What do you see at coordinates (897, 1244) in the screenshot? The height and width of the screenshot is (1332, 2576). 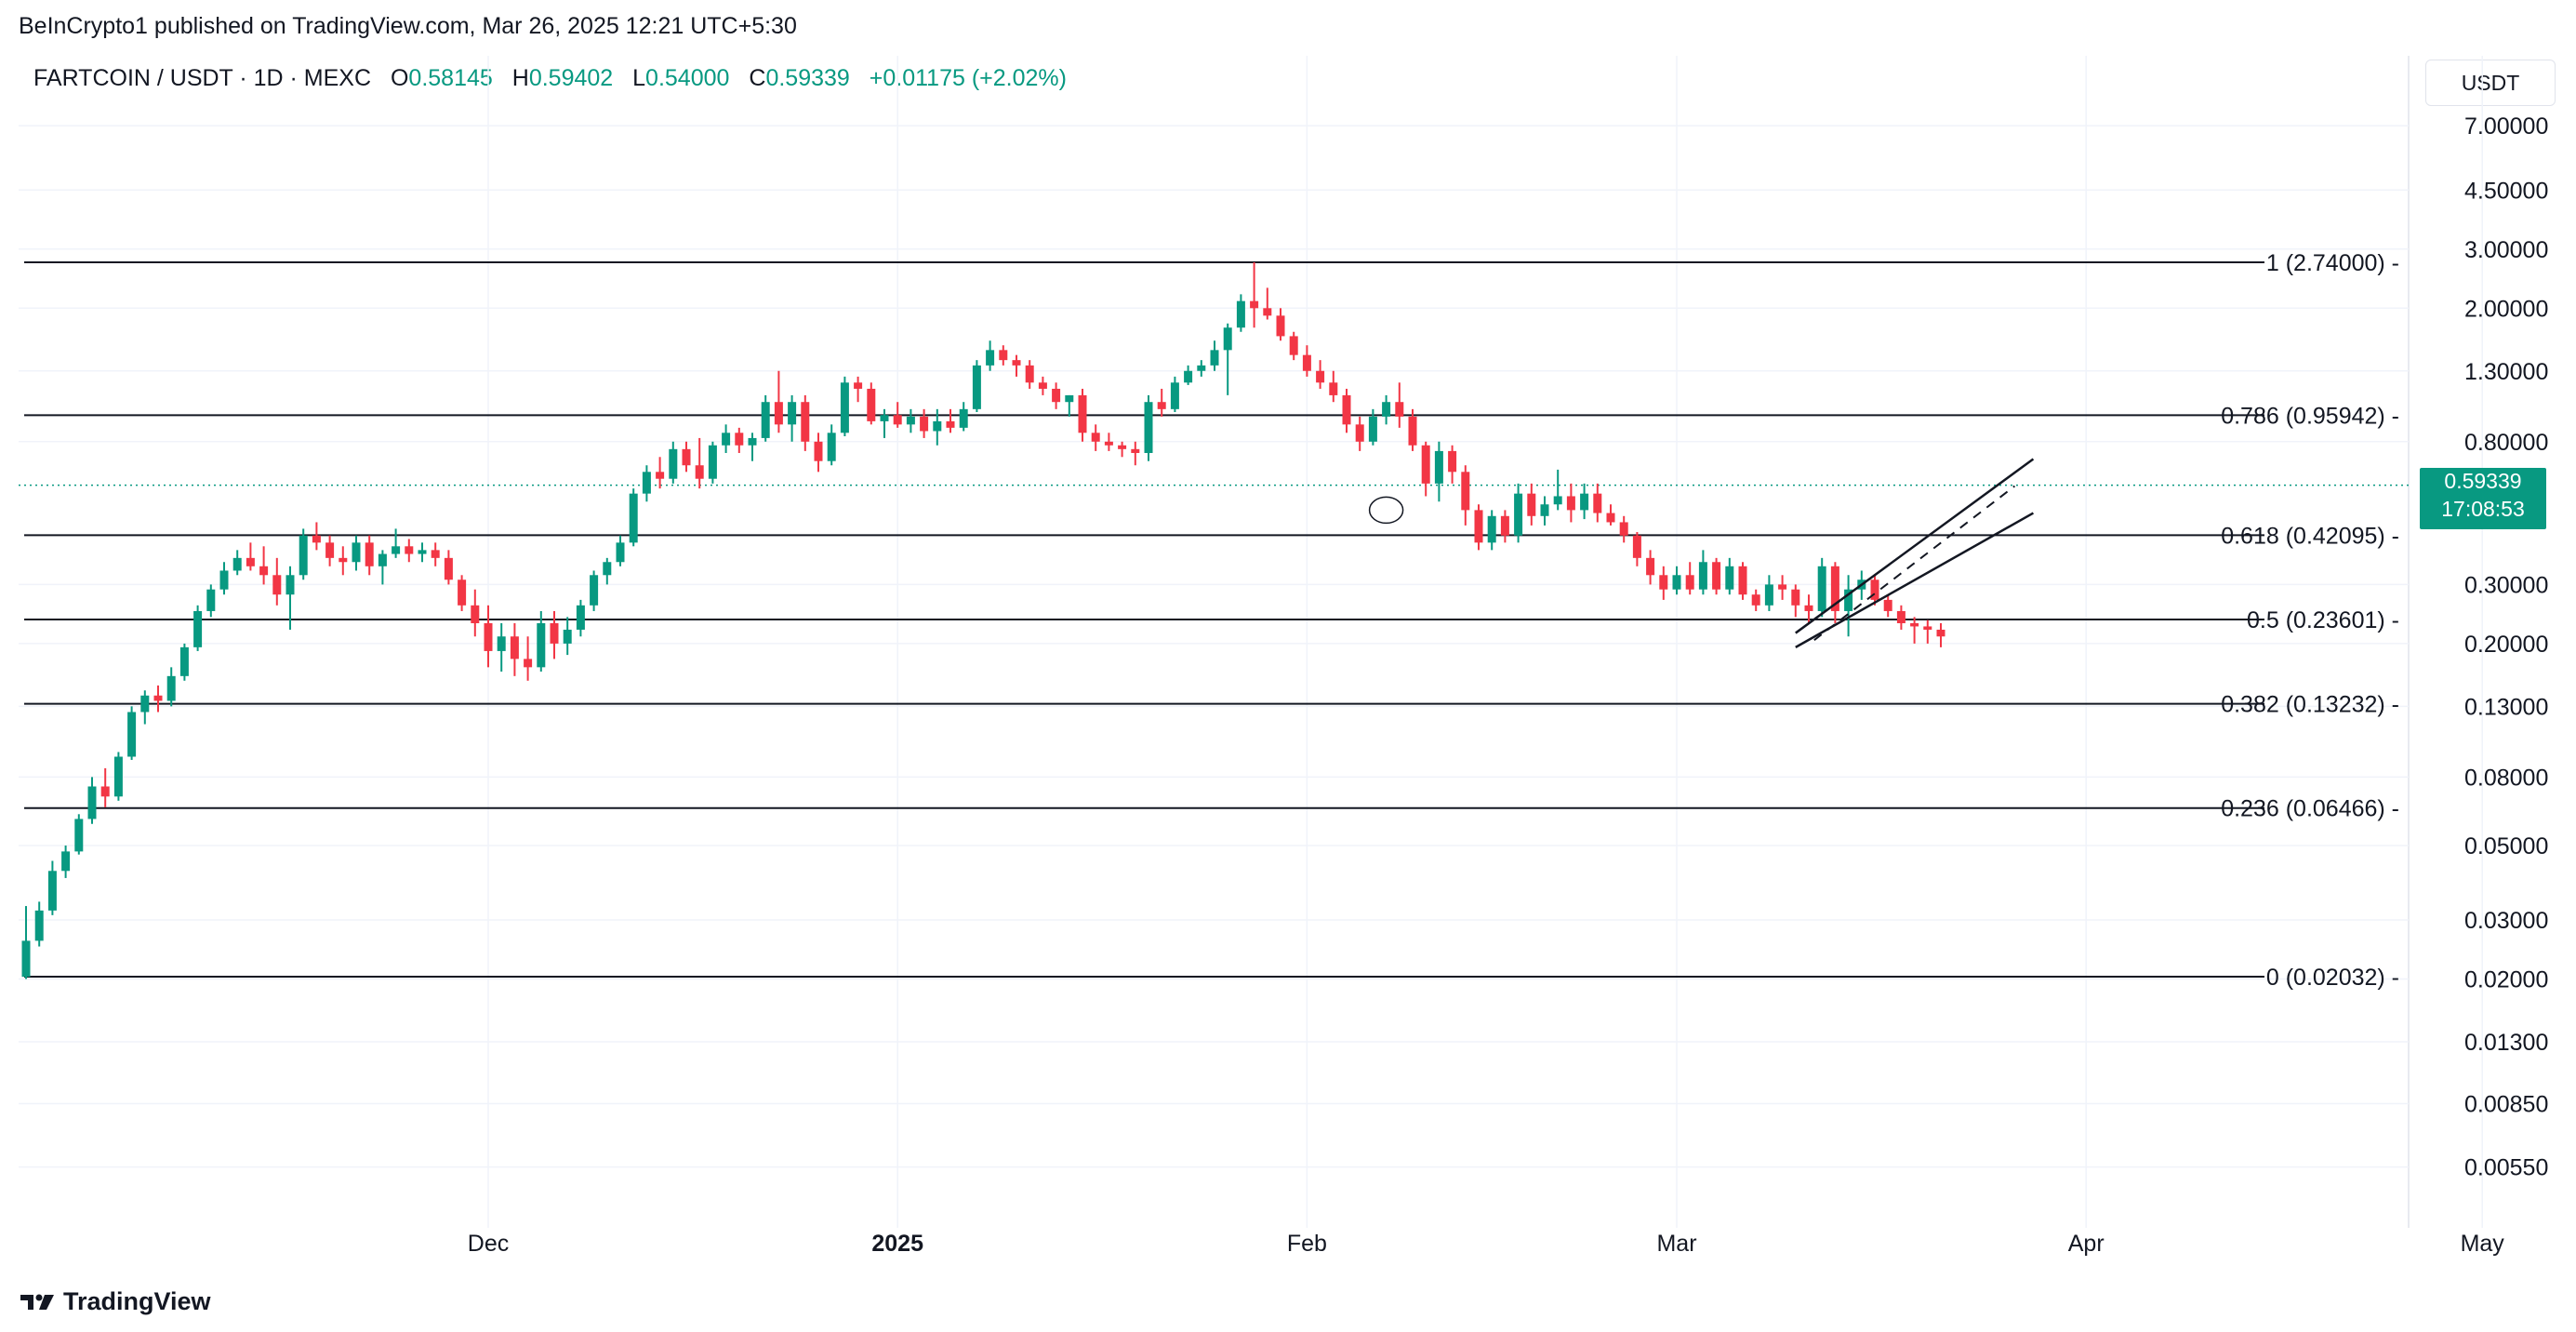 I see `x-tick-label: 2025` at bounding box center [897, 1244].